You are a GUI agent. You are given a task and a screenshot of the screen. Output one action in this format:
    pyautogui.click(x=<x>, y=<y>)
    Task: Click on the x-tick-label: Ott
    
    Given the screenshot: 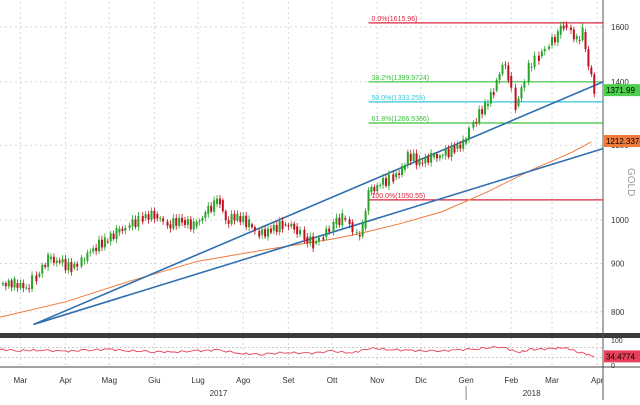 What is the action you would take?
    pyautogui.click(x=332, y=380)
    